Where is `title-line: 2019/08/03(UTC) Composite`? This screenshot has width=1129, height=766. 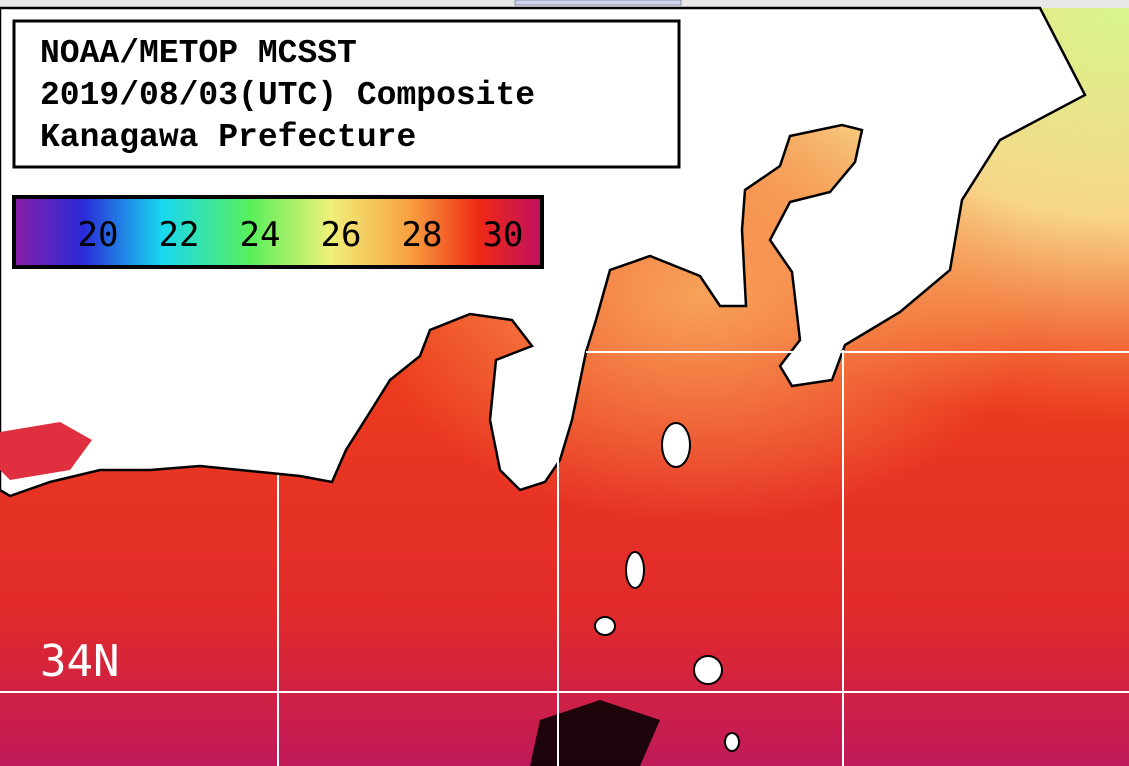 title-line: 2019/08/03(UTC) Composite is located at coordinates (287, 95).